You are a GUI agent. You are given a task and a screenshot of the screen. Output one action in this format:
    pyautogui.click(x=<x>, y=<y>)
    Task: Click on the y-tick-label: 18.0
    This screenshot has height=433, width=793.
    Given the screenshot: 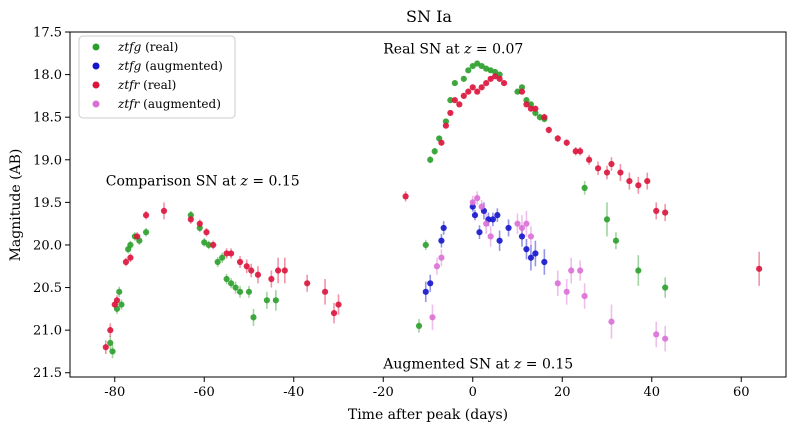 What is the action you would take?
    pyautogui.click(x=47, y=75)
    